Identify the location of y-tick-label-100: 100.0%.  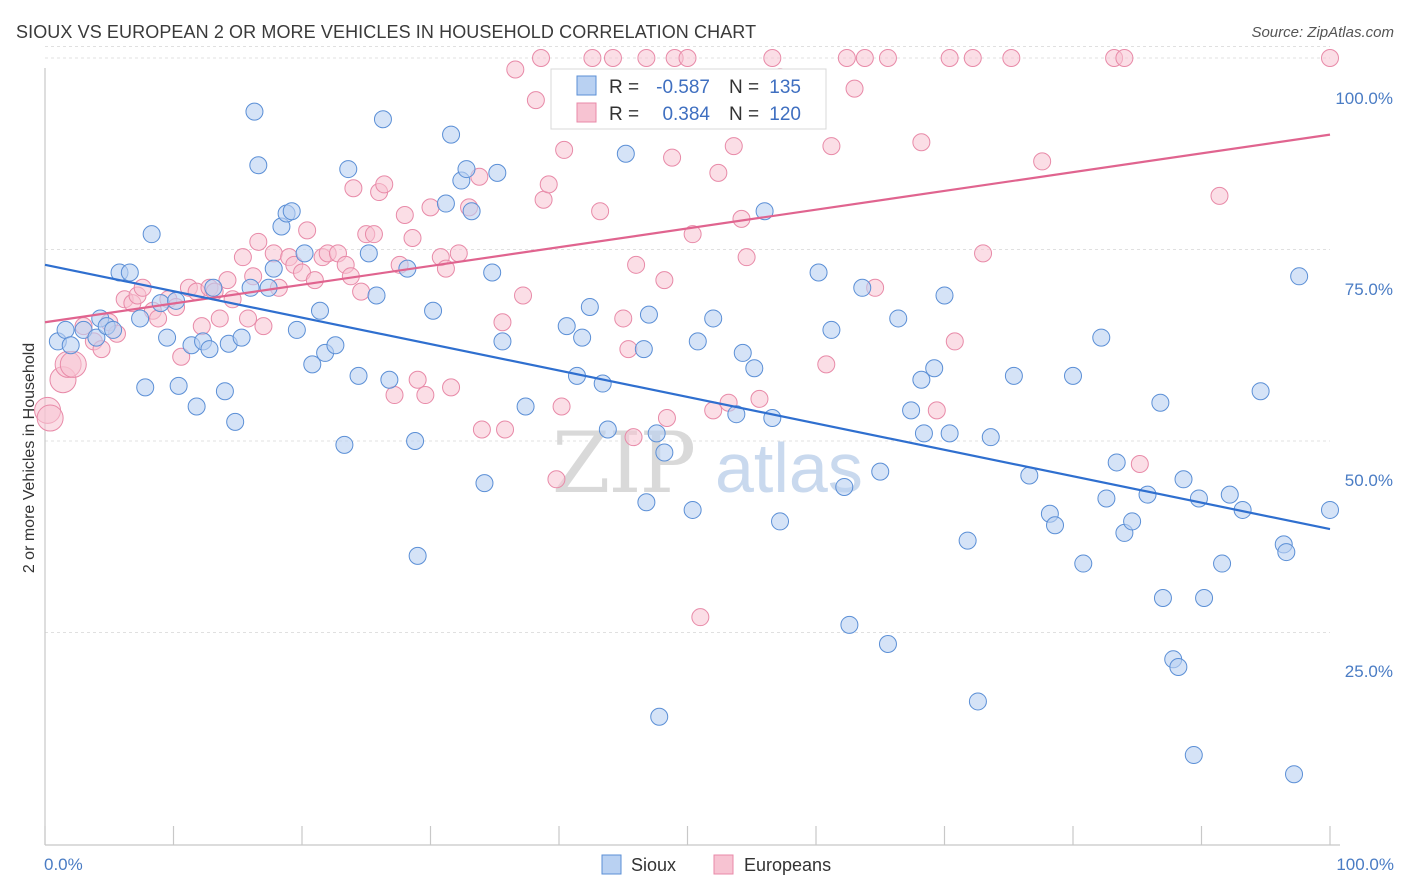
(1364, 98).